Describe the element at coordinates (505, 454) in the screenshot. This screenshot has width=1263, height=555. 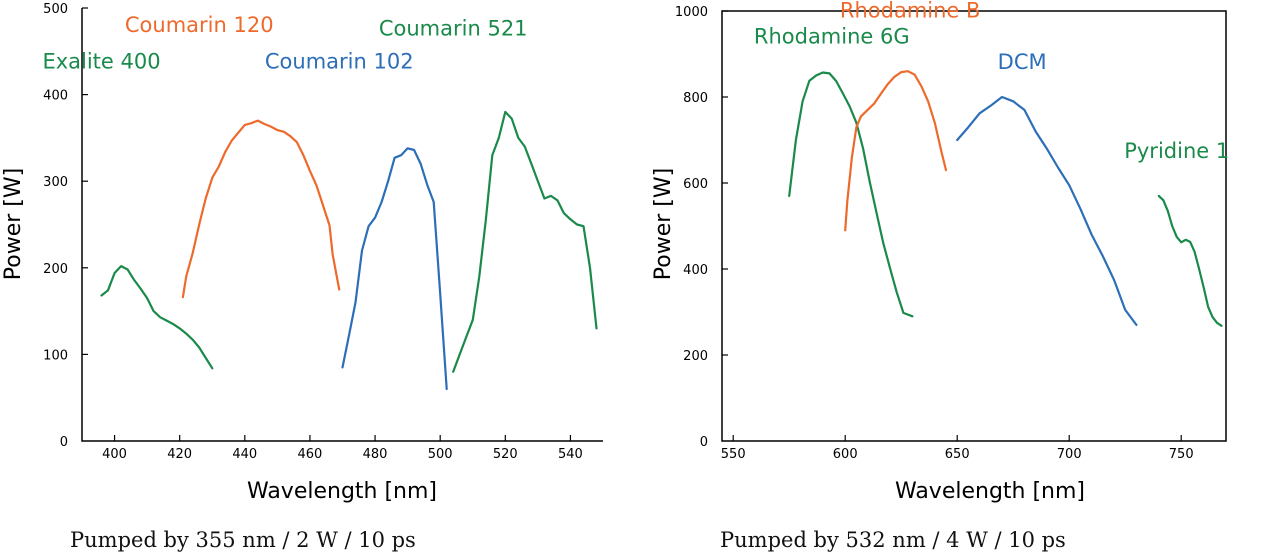
I see `left-x-tick-label-520: 520` at that location.